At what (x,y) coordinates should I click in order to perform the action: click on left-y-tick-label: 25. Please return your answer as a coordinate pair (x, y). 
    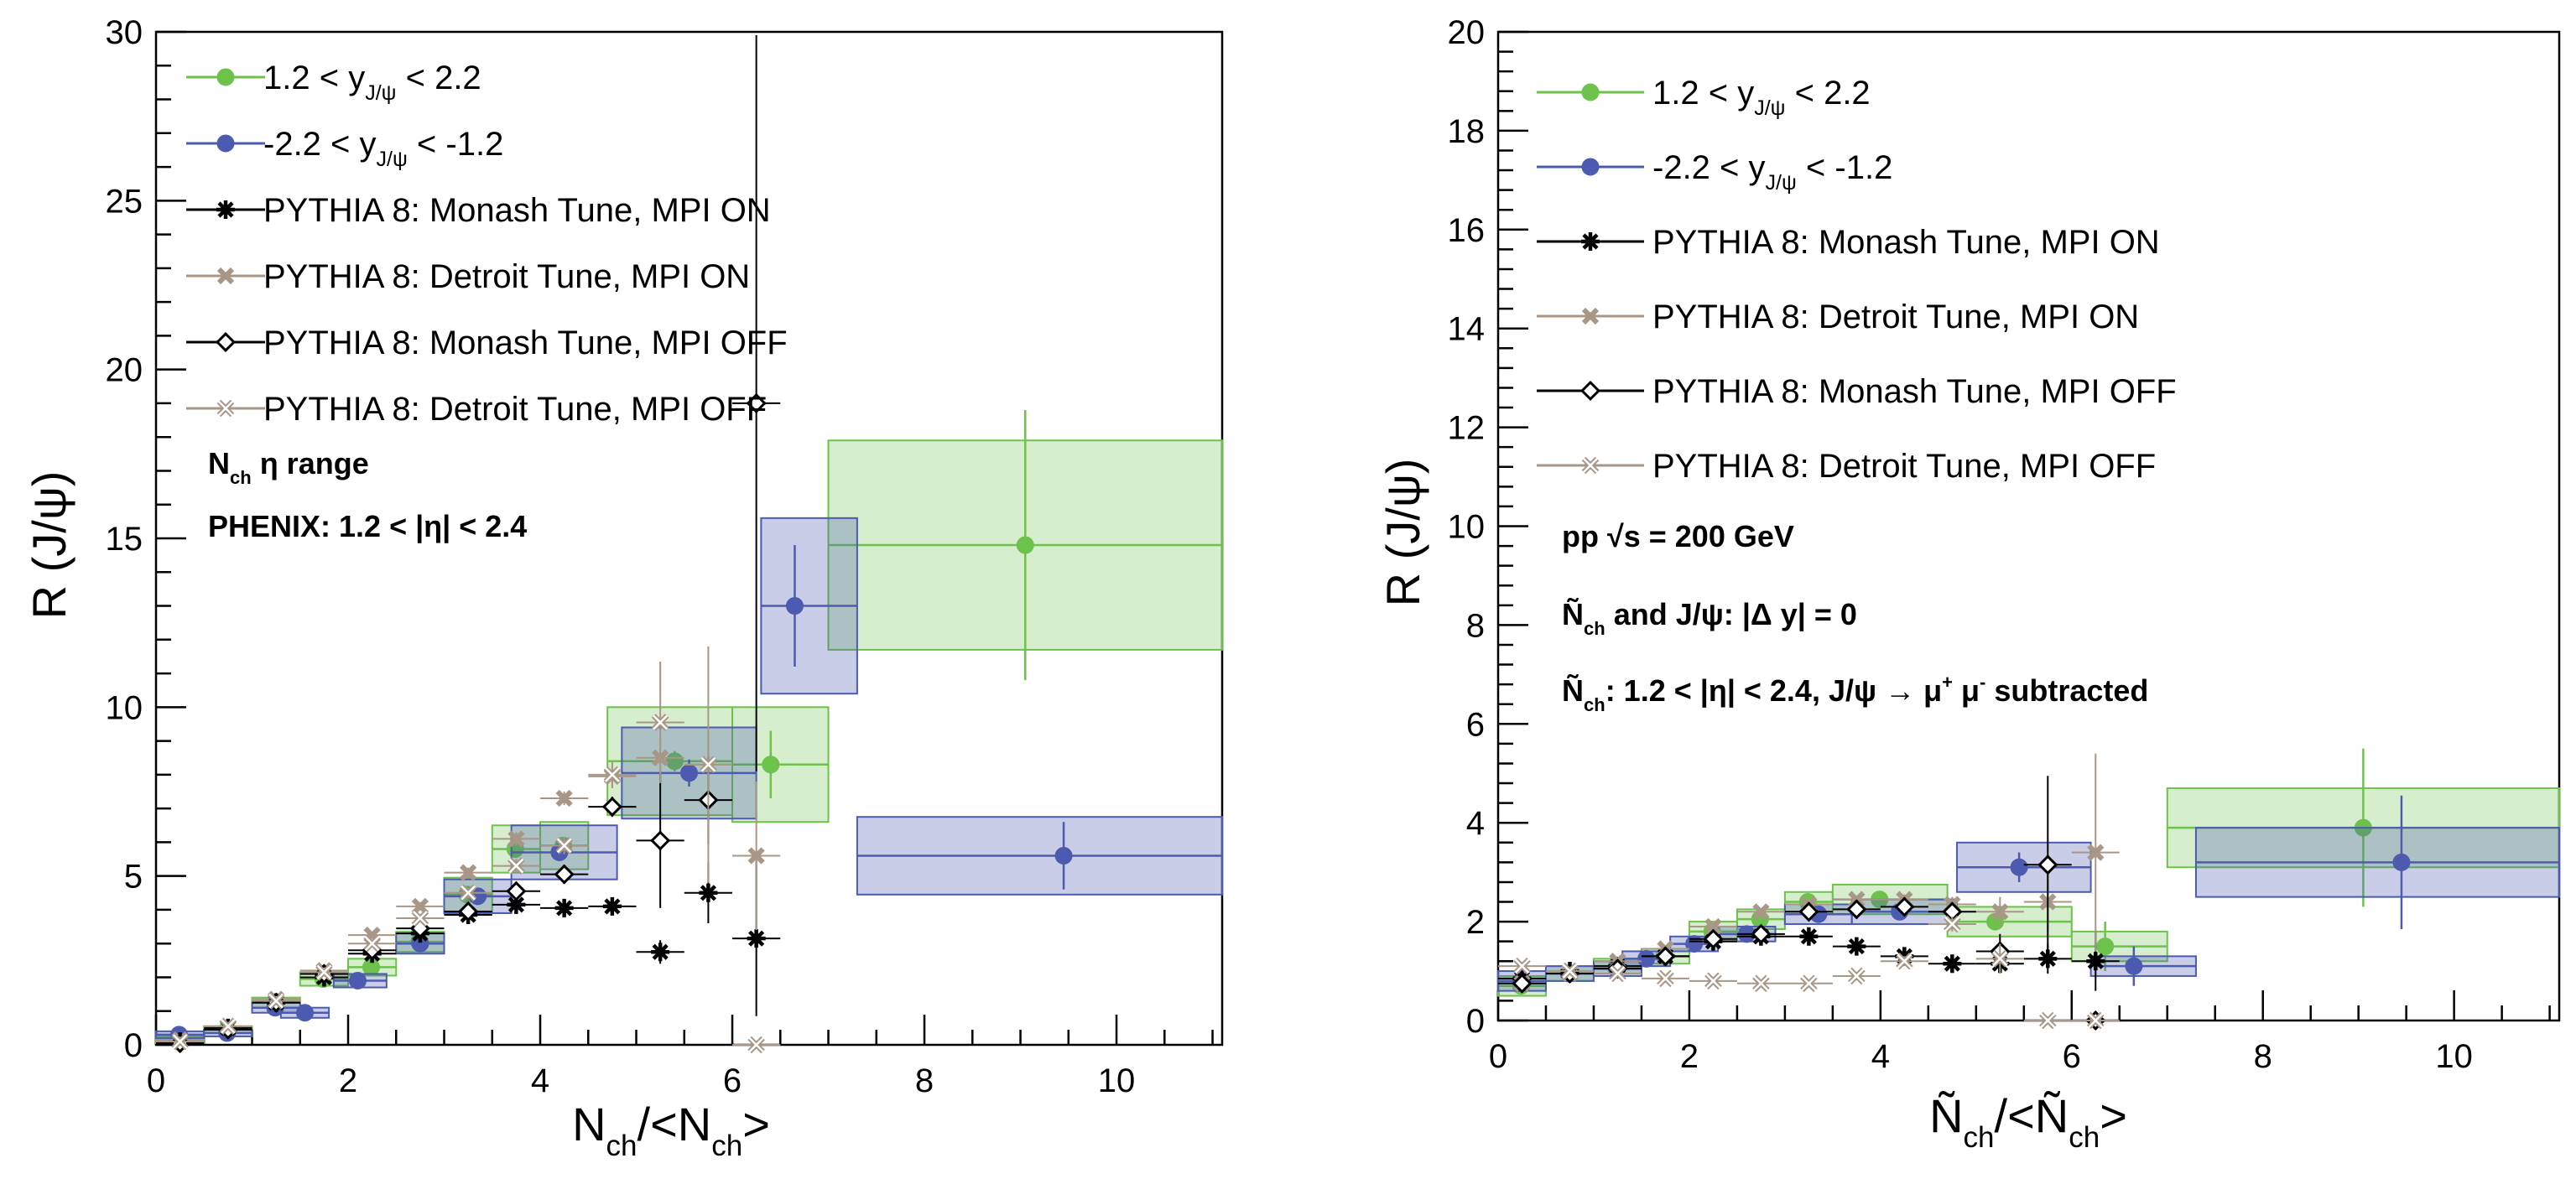
    Looking at the image, I should click on (124, 202).